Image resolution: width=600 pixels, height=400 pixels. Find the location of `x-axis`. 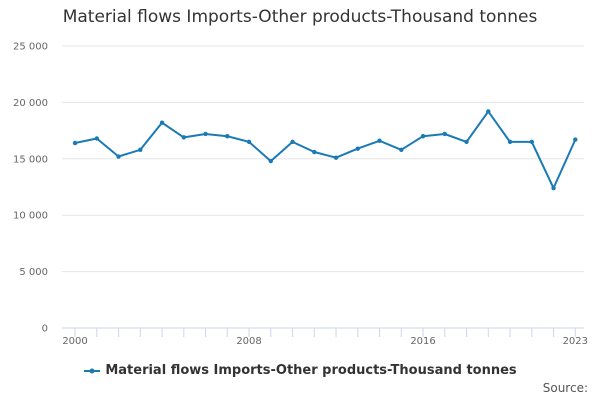

x-axis is located at coordinates (323, 332).